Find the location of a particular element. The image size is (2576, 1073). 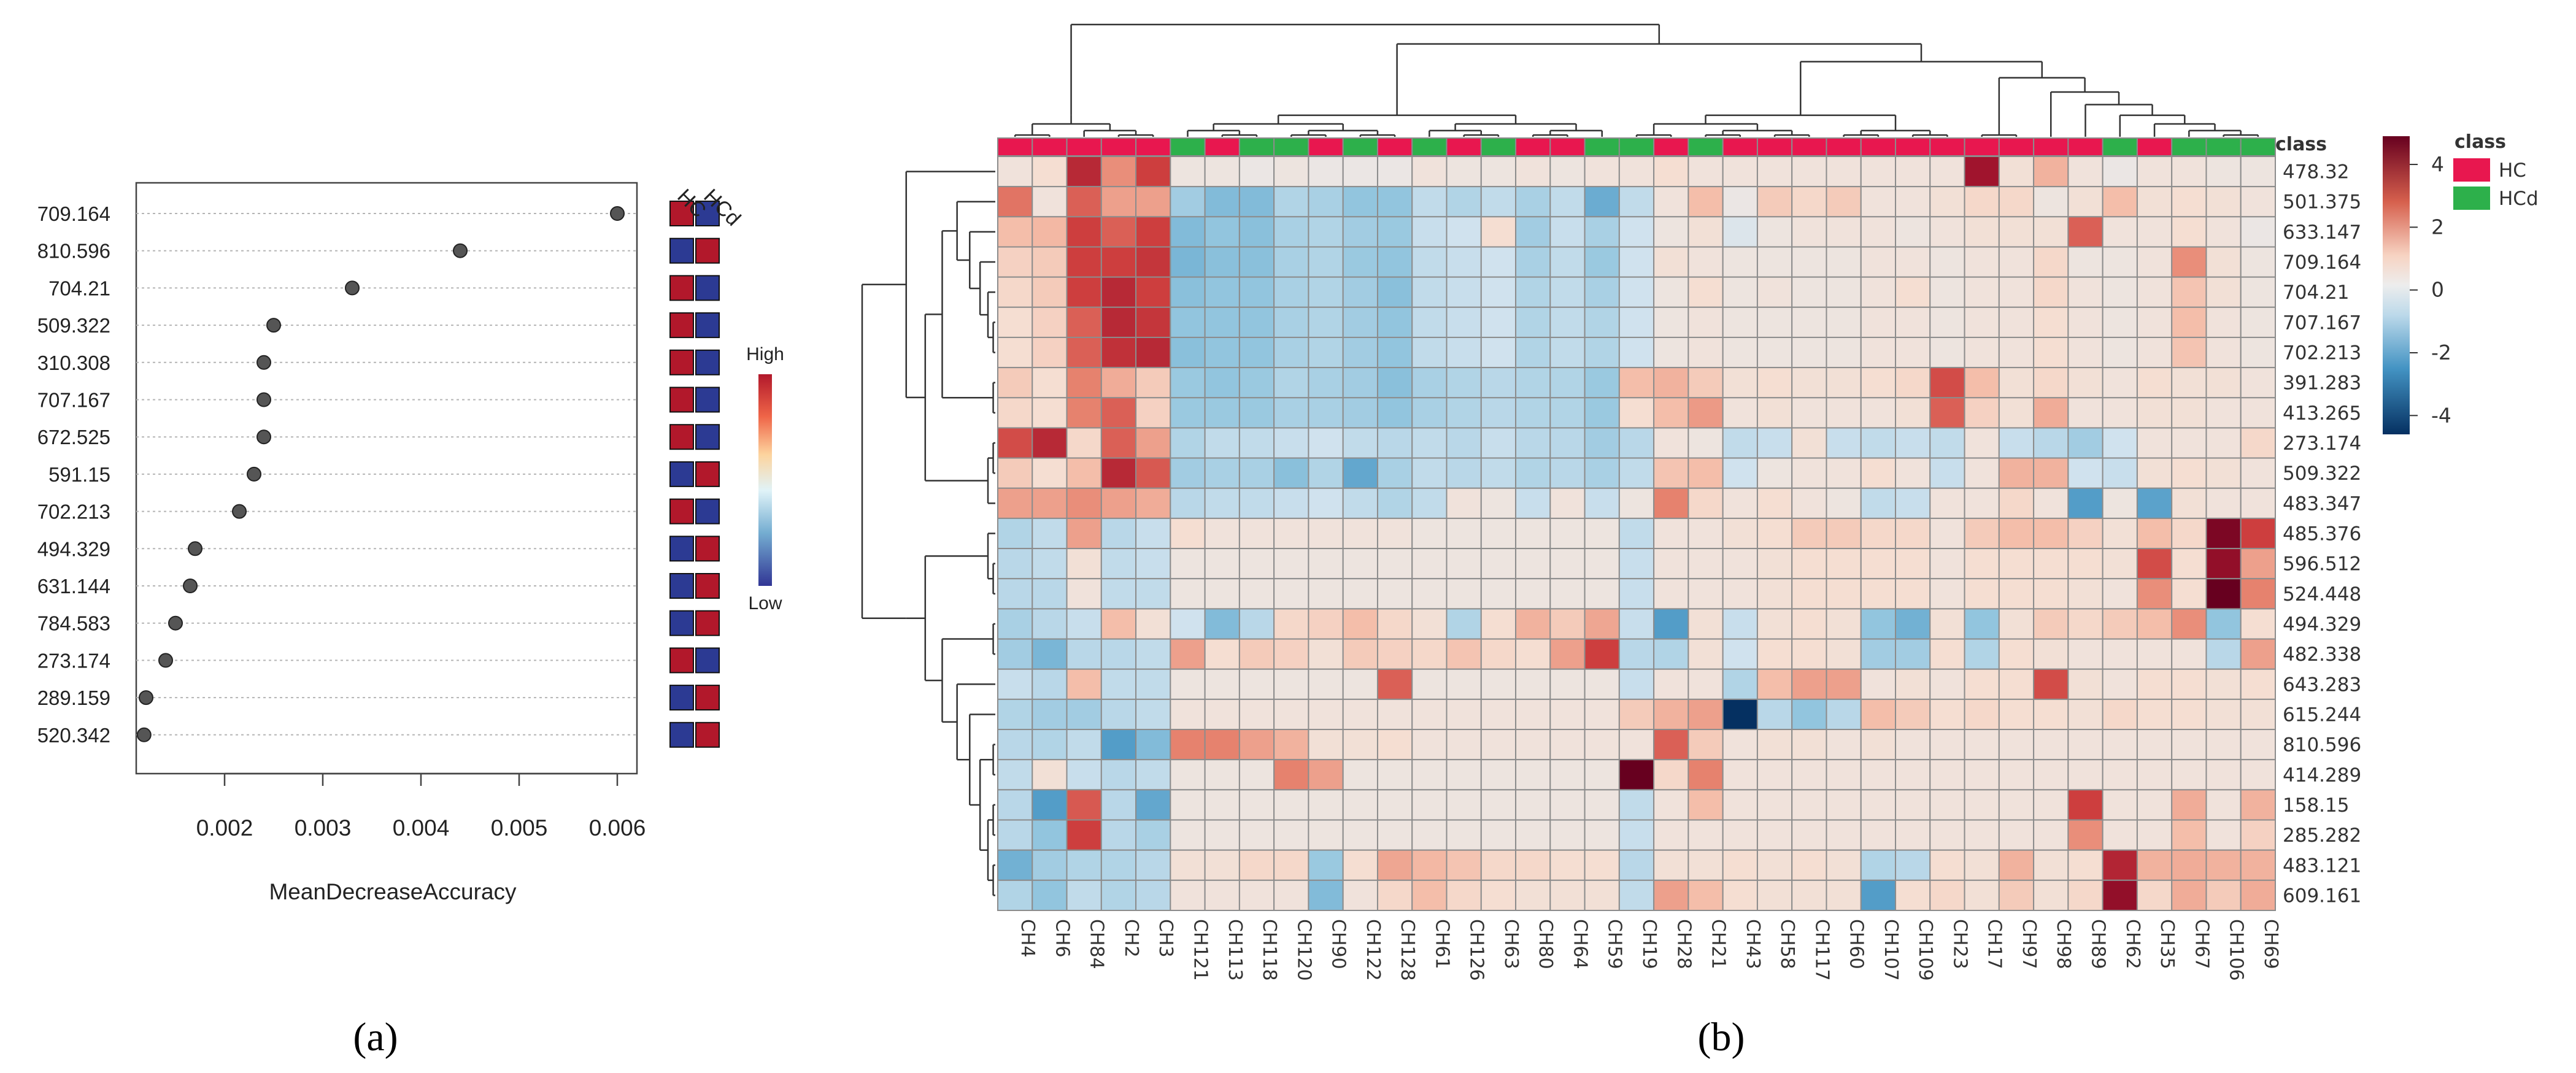

column-label: CH3 is located at coordinates (1165, 938).